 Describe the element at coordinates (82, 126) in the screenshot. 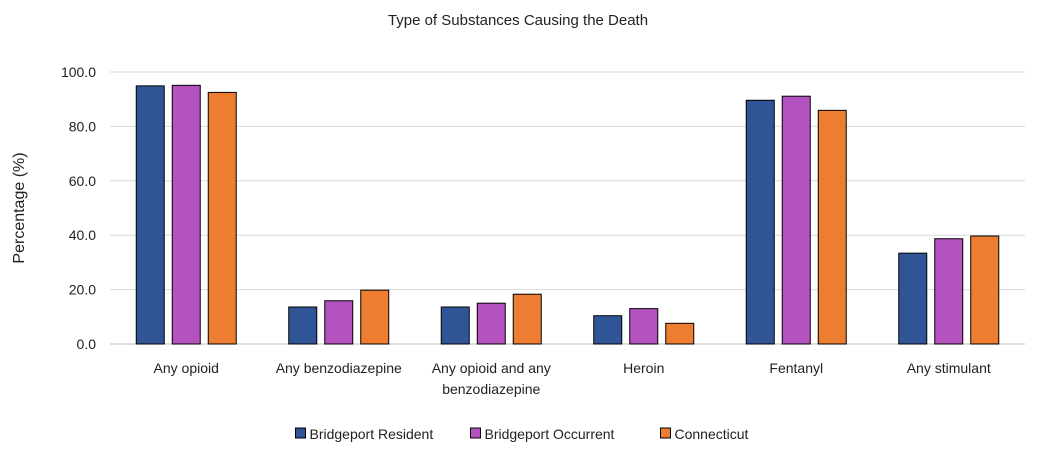

I see `y-tick-label: 80.0` at that location.